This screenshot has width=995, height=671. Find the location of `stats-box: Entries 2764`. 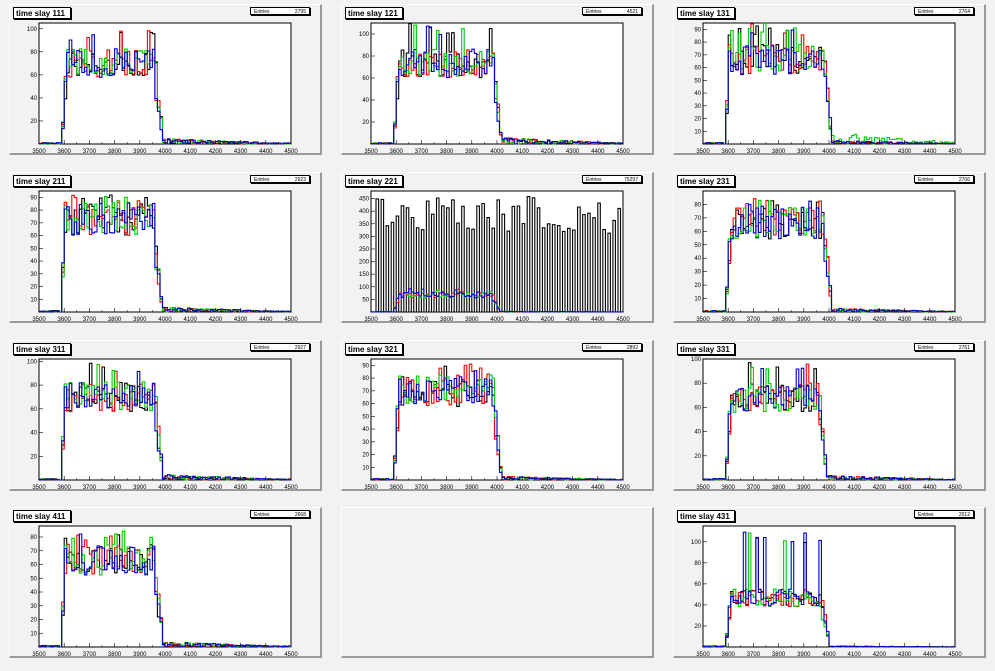

stats-box: Entries 2764 is located at coordinates (944, 11).